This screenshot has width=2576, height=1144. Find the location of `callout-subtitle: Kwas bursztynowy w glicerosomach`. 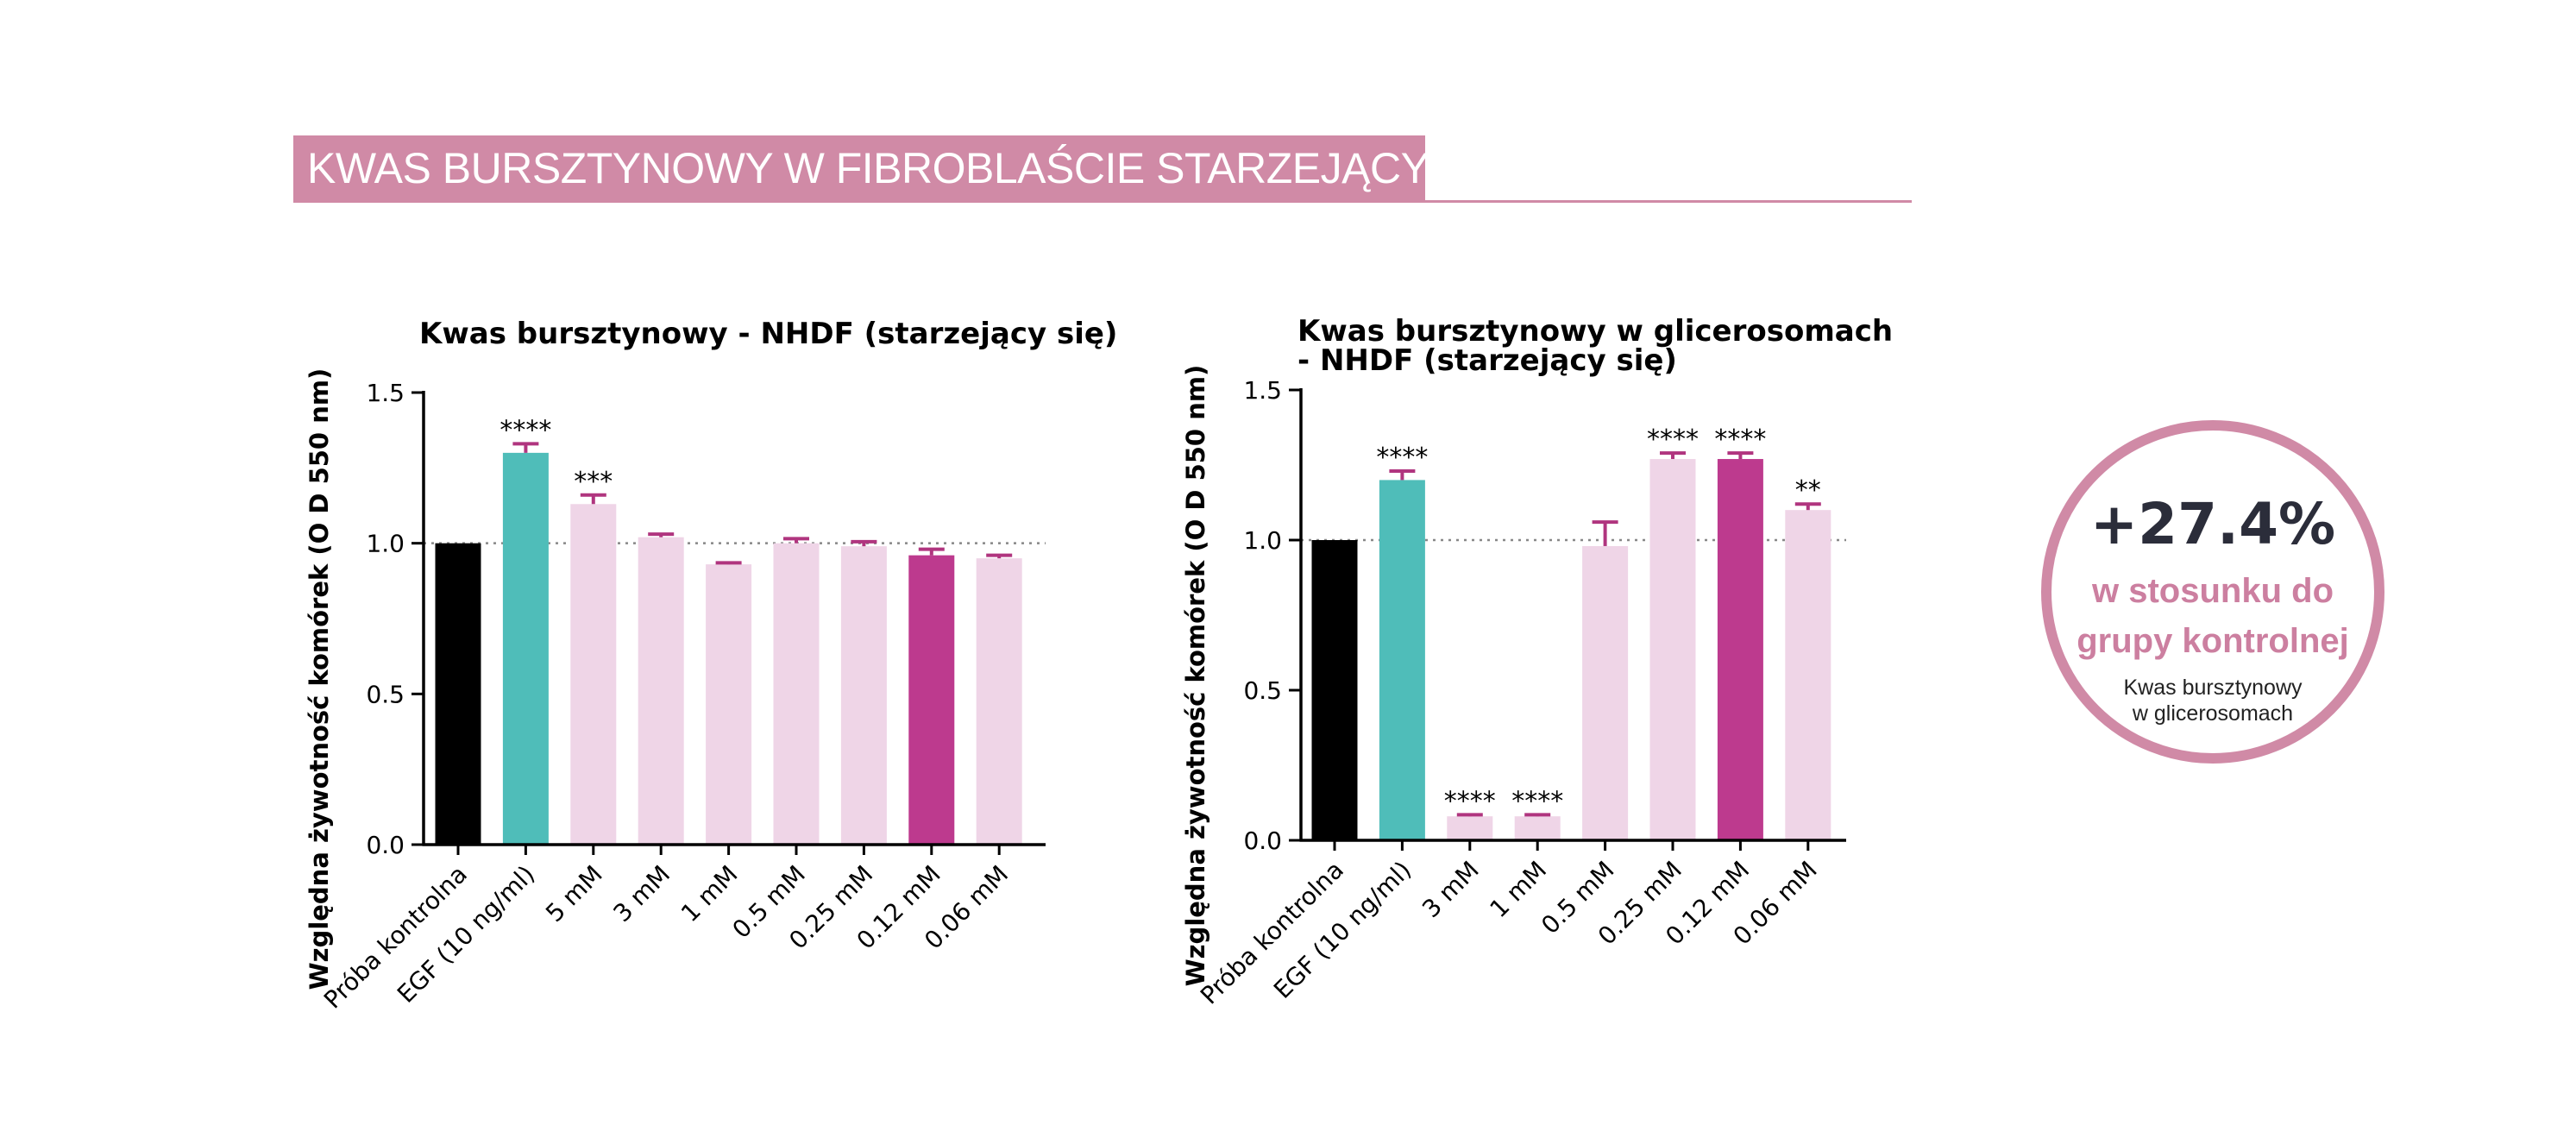

callout-subtitle: Kwas bursztynowy w glicerosomach is located at coordinates (2212, 701).